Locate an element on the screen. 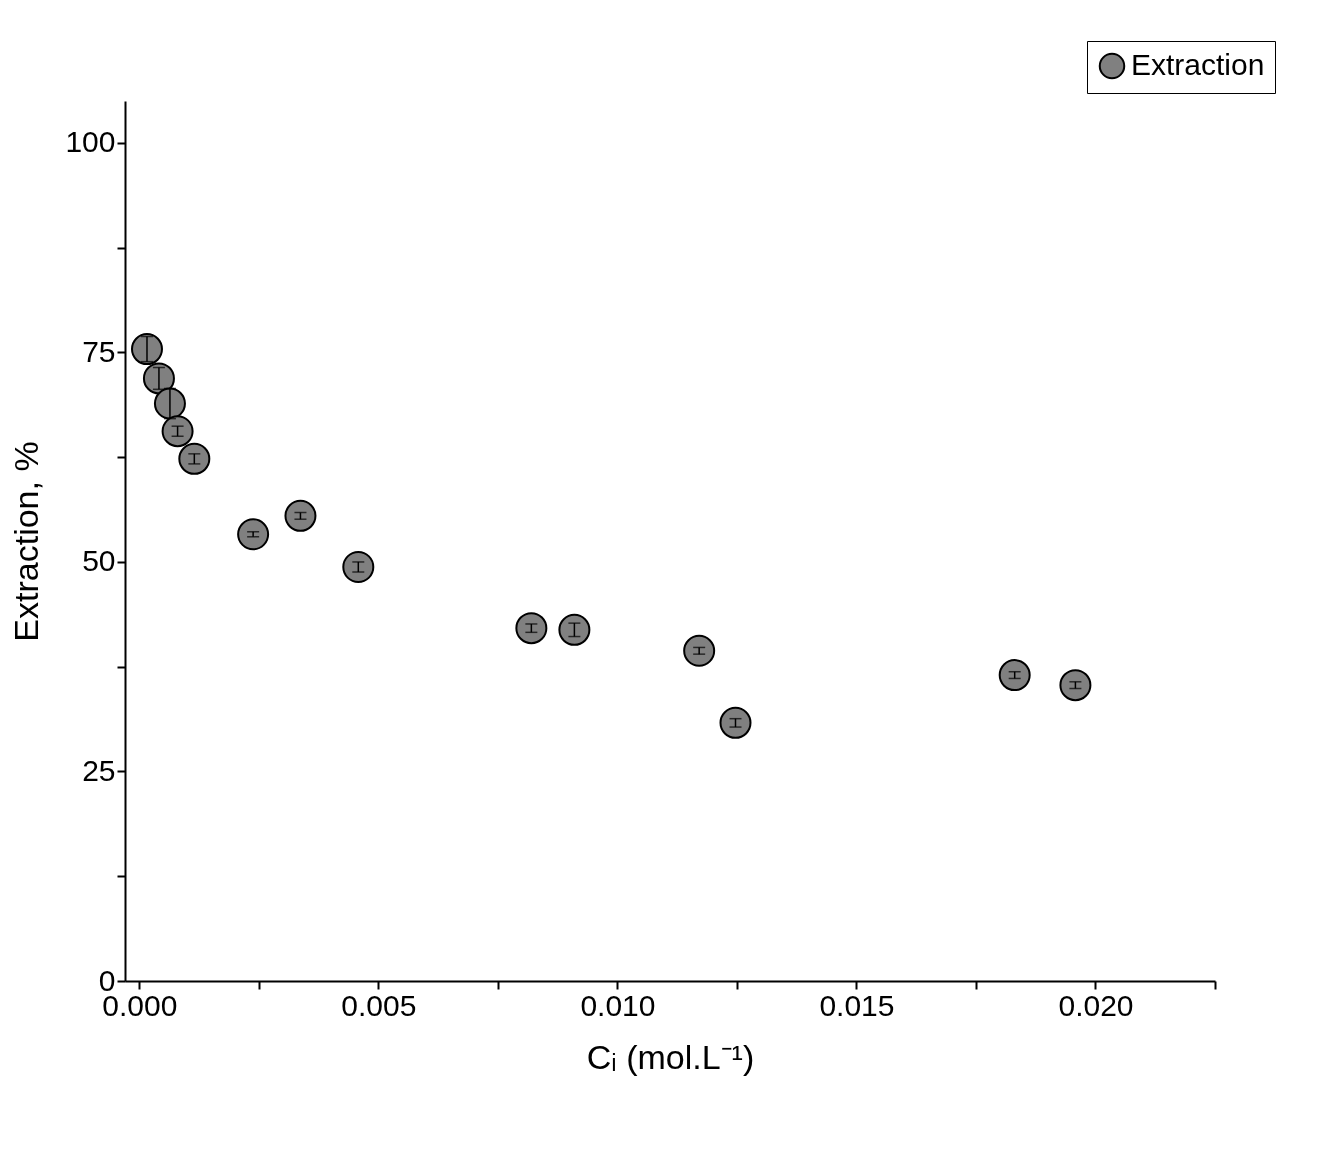  x-tick-label: 0.005 is located at coordinates (379, 1005).